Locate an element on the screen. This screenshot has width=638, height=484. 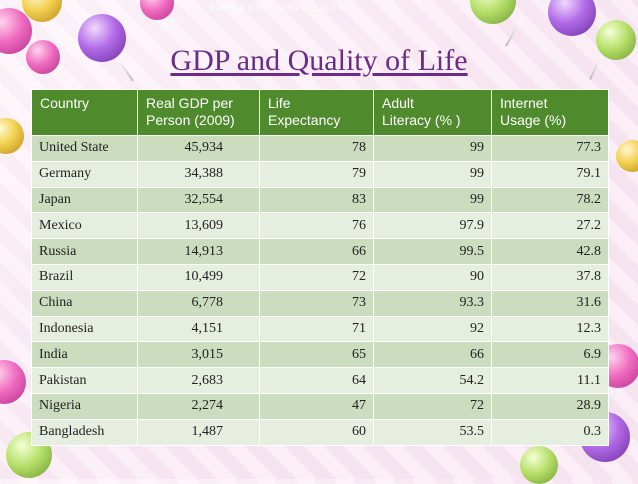
cell-country: India is located at coordinates (84, 355).